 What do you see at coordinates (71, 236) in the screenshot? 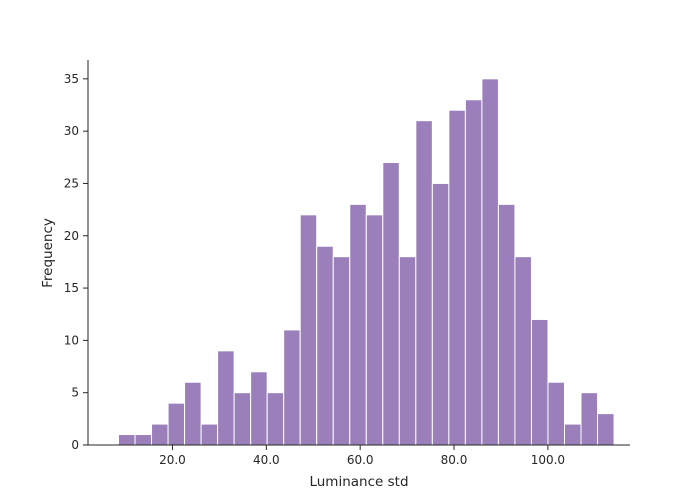
I see `y-tick-label: 20` at bounding box center [71, 236].